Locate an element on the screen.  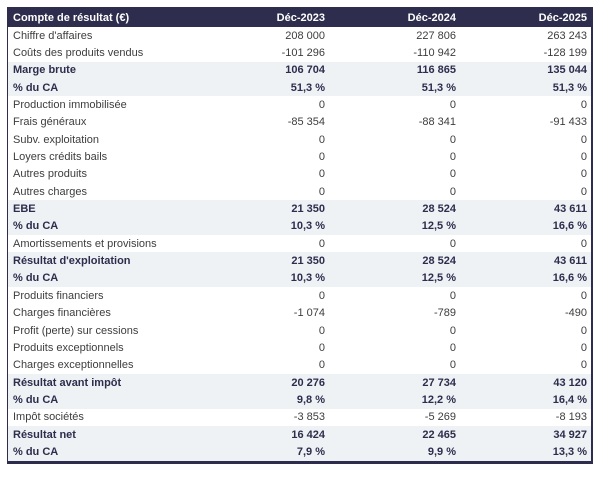
row-value: -85 354 is located at coordinates (306, 122).